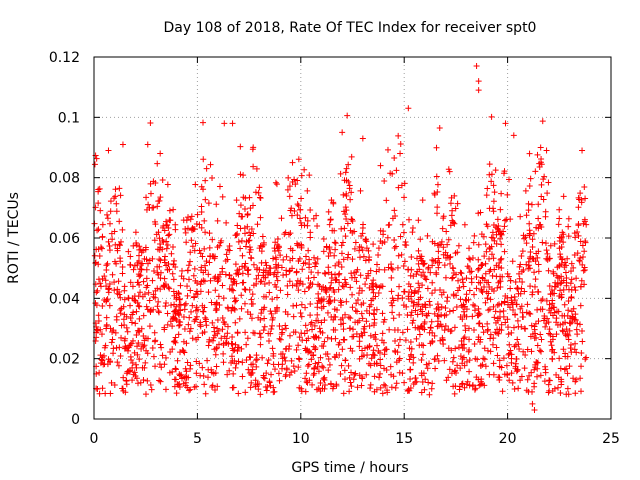 This screenshot has height=480, width=640. I want to click on data-point-2032, so click(496, 276).